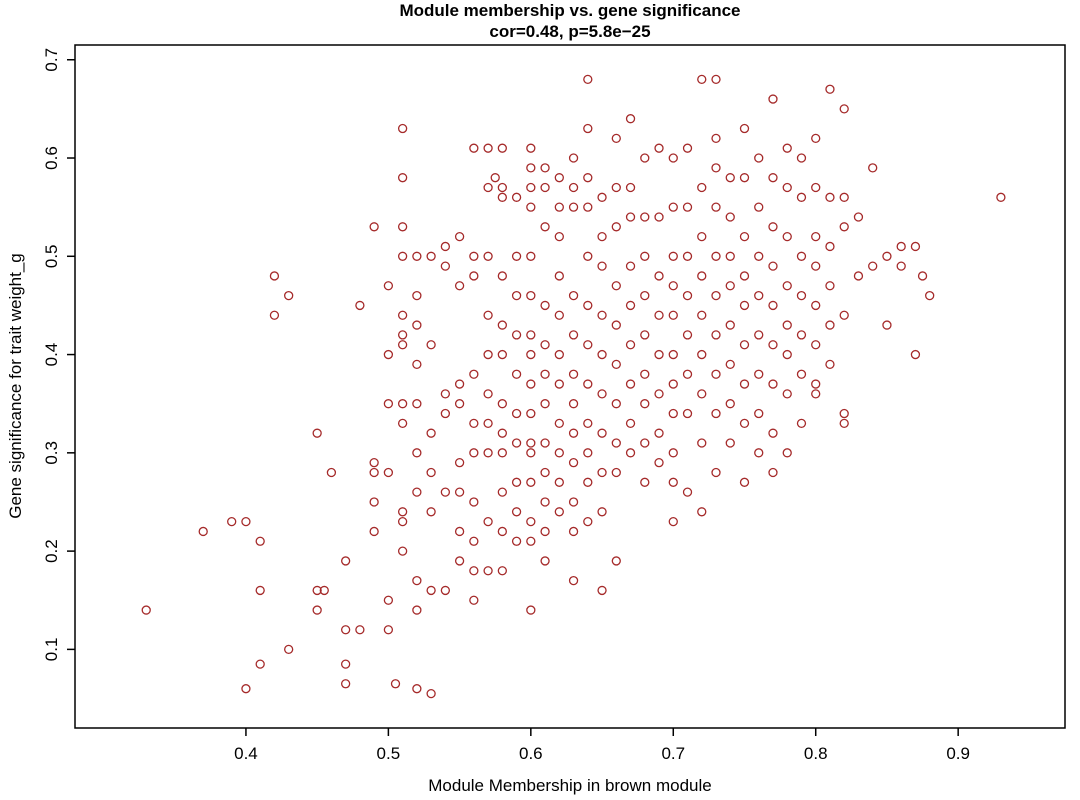 This screenshot has width=1080, height=800. I want to click on y-tick-label: 0.6, so click(51, 158).